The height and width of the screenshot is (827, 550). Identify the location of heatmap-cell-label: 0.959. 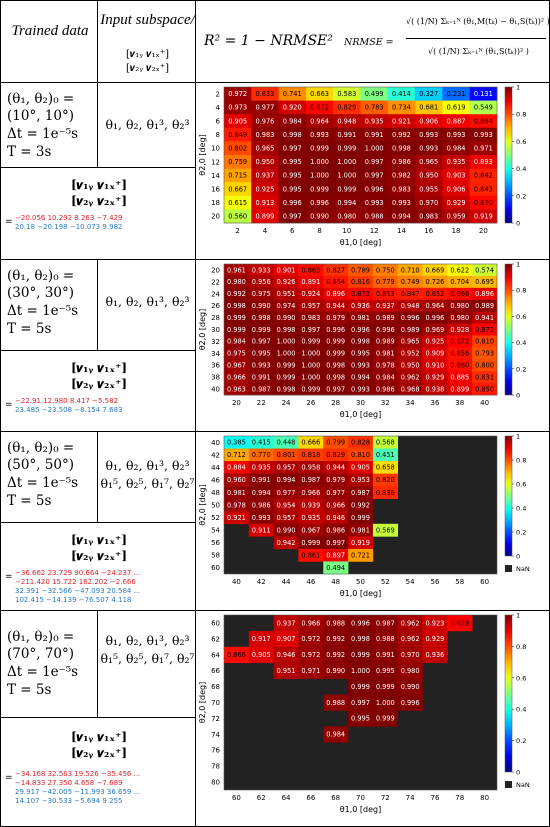
(456, 217).